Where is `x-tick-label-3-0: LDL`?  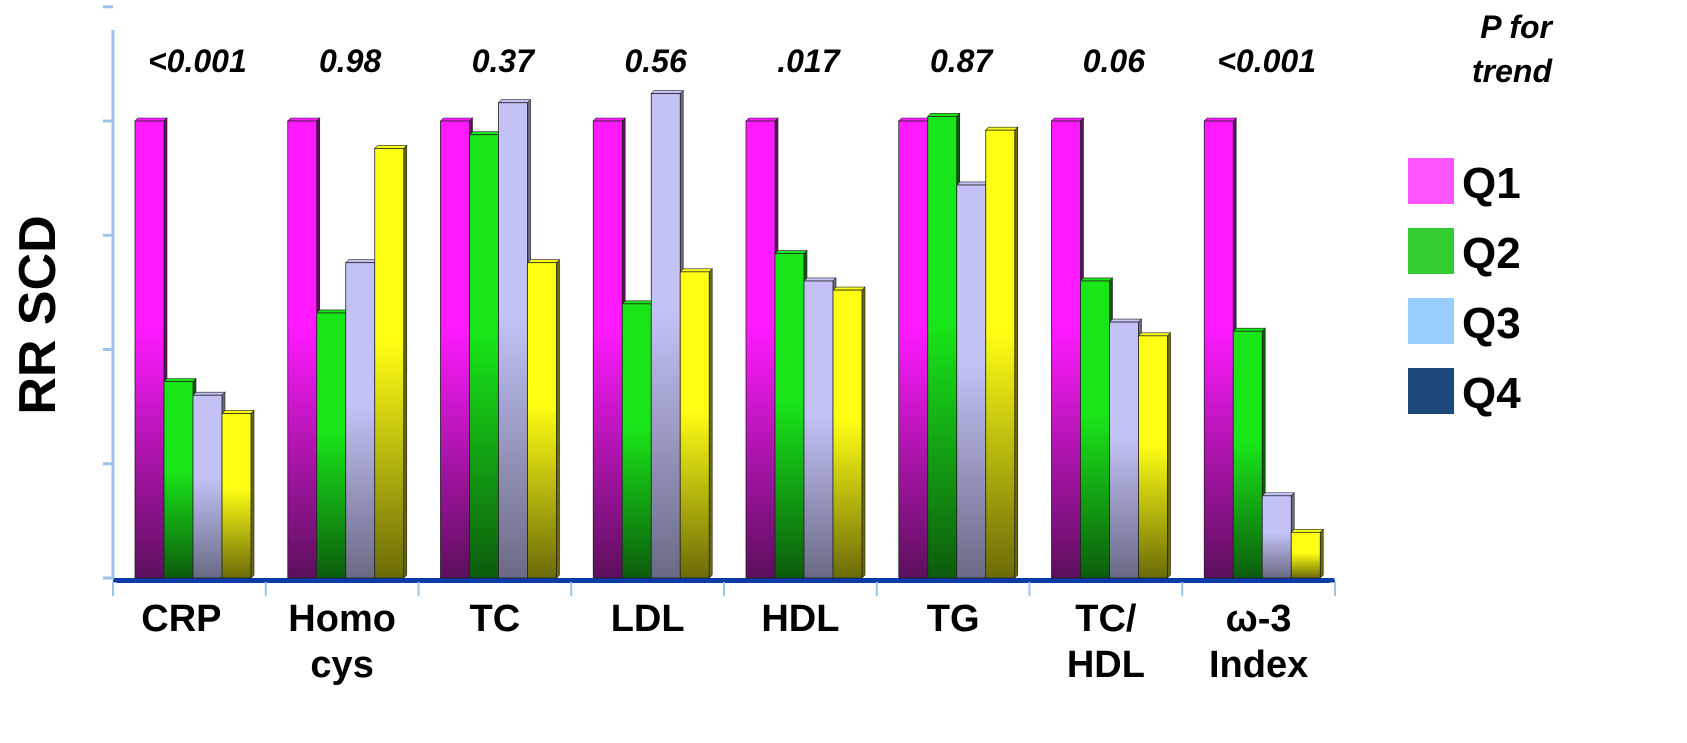
x-tick-label-3-0: LDL is located at coordinates (648, 619).